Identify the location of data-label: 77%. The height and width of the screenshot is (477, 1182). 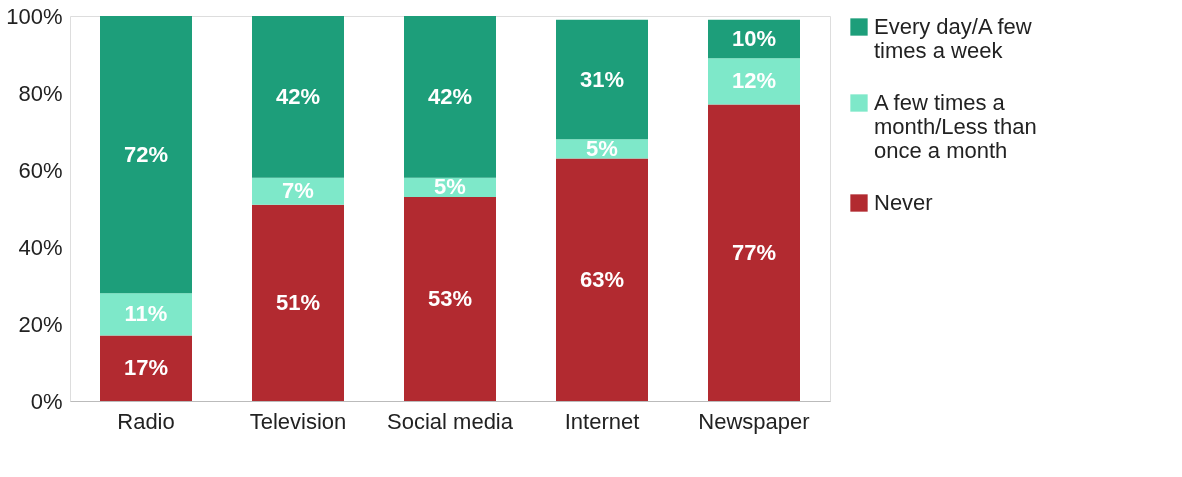
(754, 252).